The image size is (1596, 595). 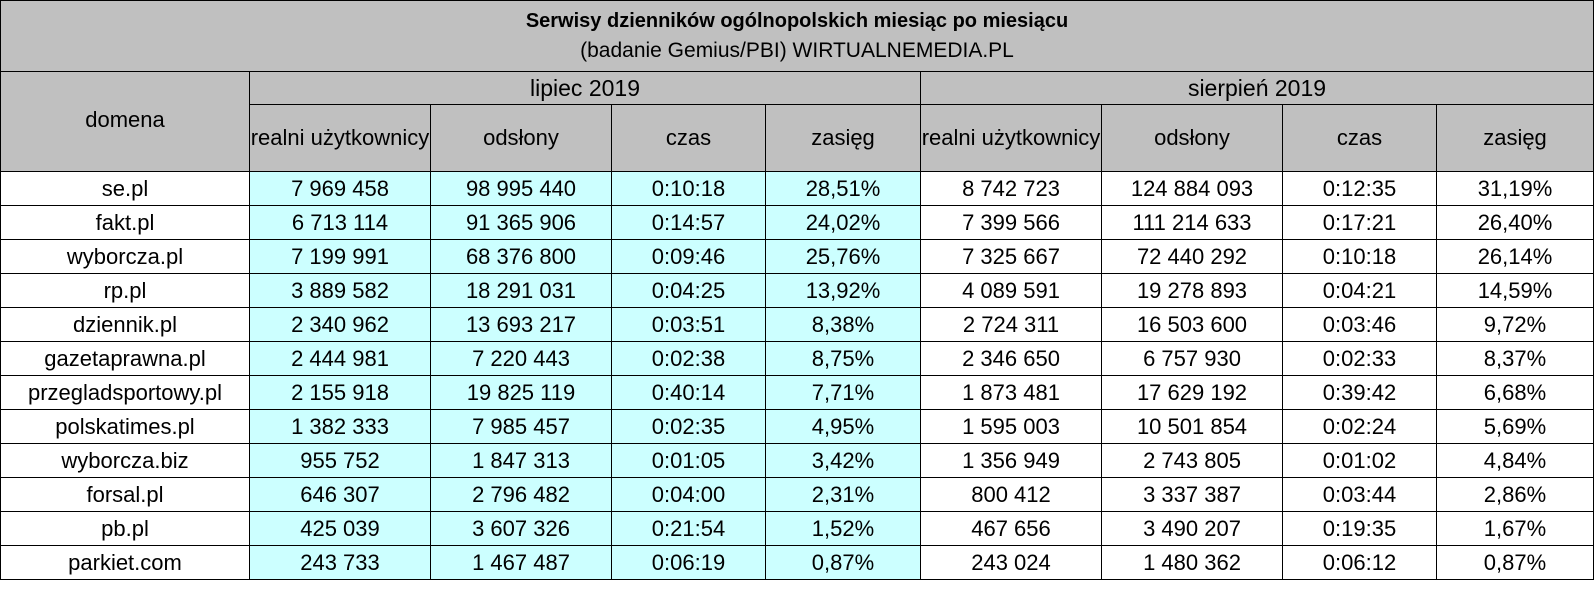 I want to click on users-jul-cell: 2 340 962, so click(x=340, y=324).